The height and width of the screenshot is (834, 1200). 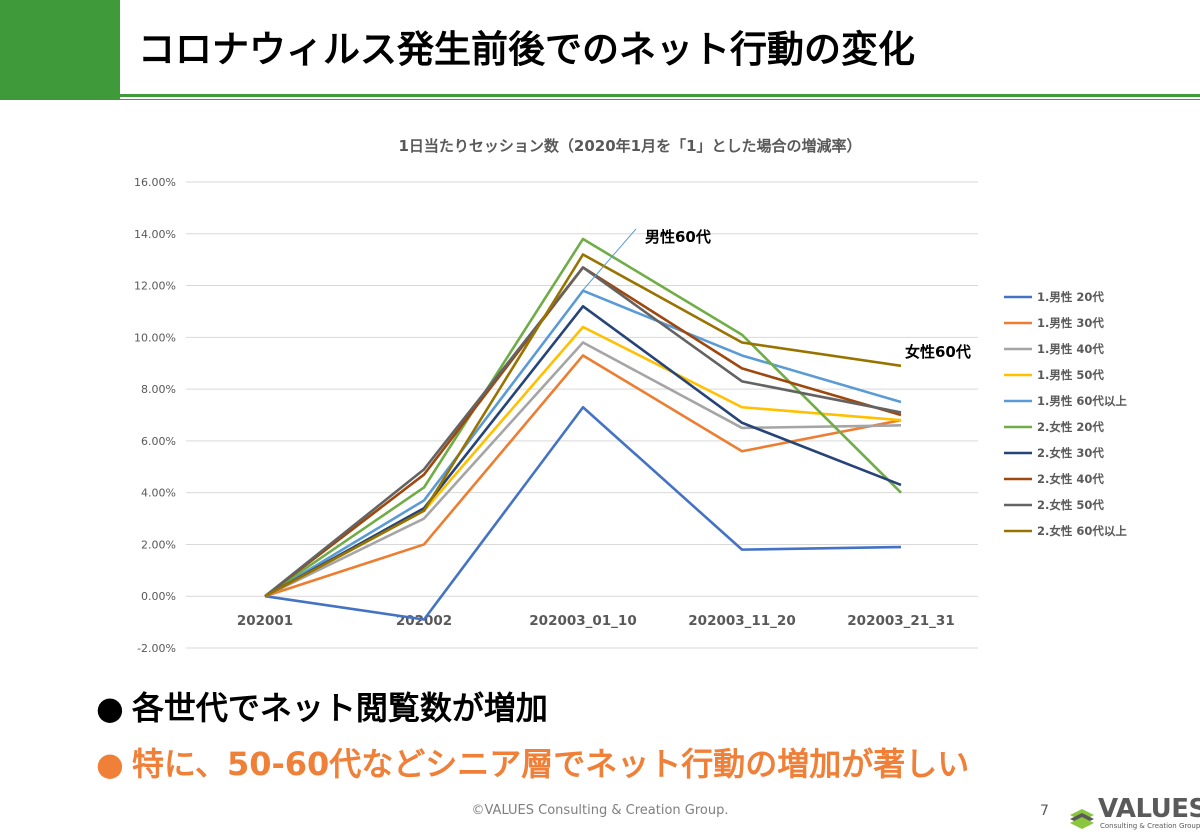 I want to click on y-tick-label: 2.00%, so click(x=158, y=544).